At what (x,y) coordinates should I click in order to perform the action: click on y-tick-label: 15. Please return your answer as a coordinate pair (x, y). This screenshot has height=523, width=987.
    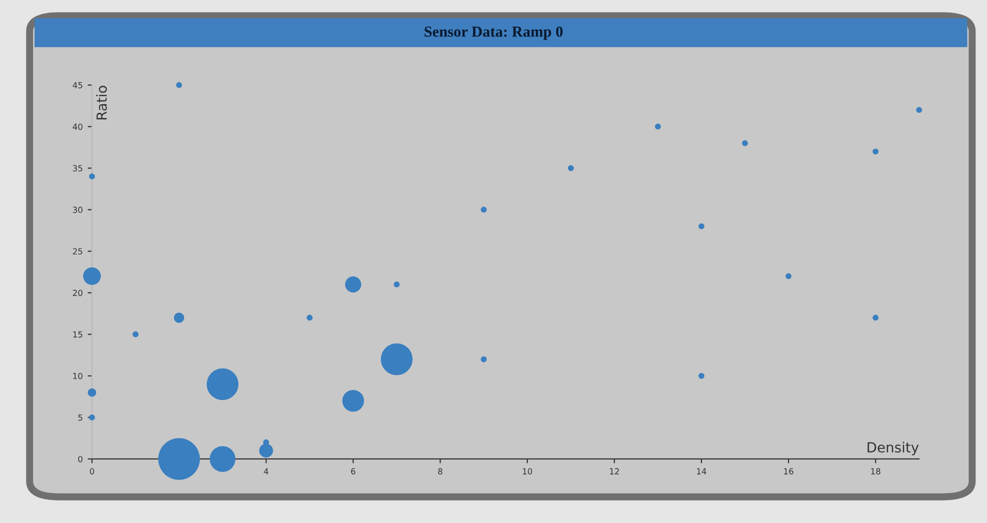
    Looking at the image, I should click on (77, 334).